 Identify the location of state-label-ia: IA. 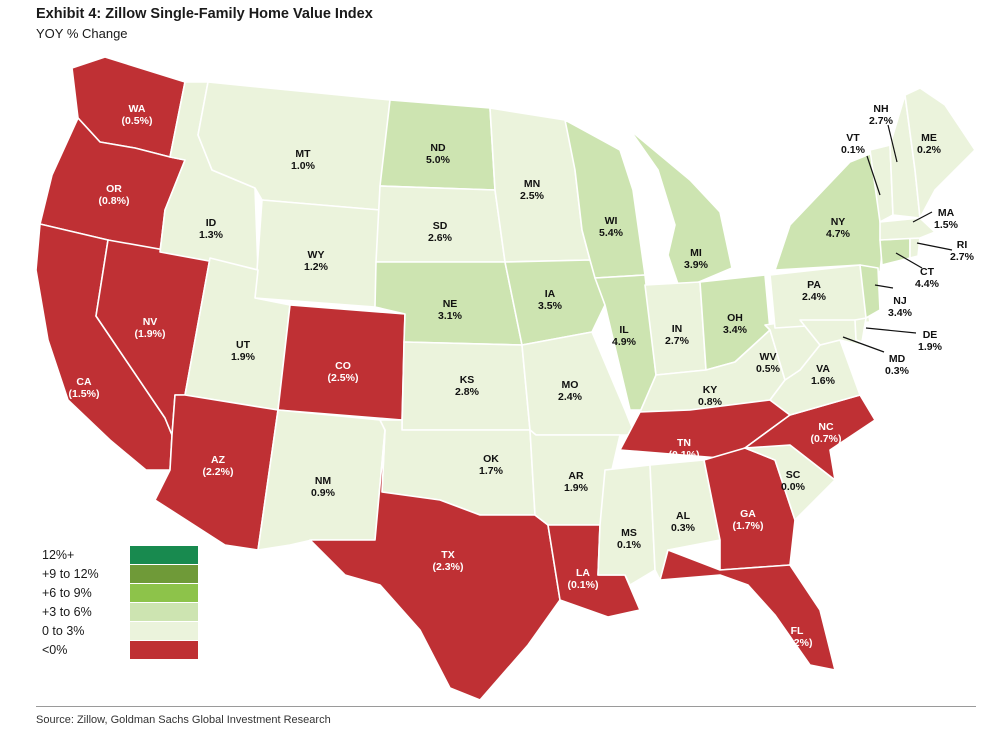
(550, 294).